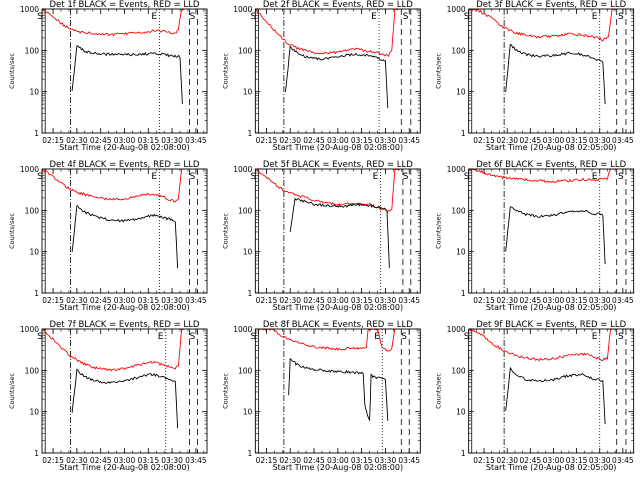 This screenshot has height=480, width=640. What do you see at coordinates (338, 325) in the screenshot?
I see `chart-title: Det 8f BLACK = Events, RED = LLD` at bounding box center [338, 325].